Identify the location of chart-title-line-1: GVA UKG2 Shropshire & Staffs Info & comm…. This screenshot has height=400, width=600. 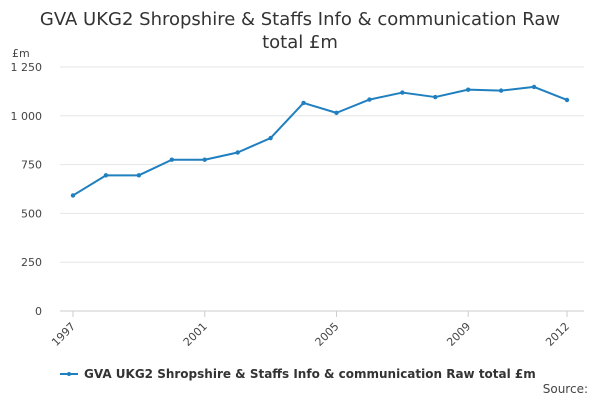
(300, 19).